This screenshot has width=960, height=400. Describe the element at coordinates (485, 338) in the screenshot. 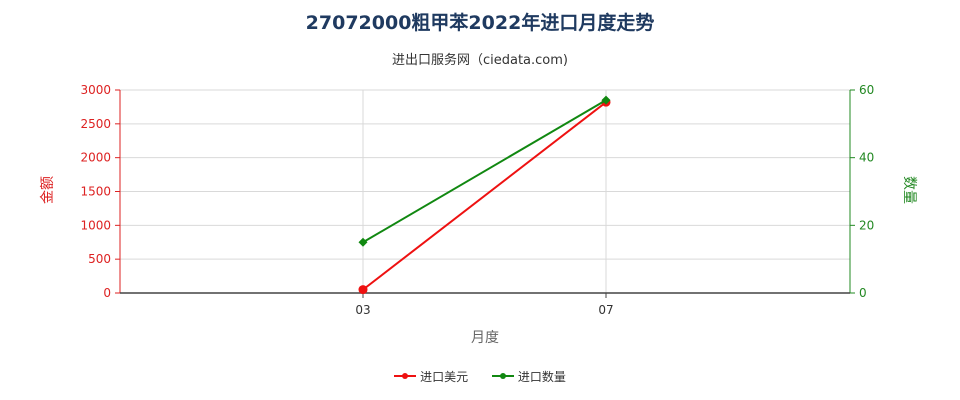

I see `x-axis-label: 月度` at that location.